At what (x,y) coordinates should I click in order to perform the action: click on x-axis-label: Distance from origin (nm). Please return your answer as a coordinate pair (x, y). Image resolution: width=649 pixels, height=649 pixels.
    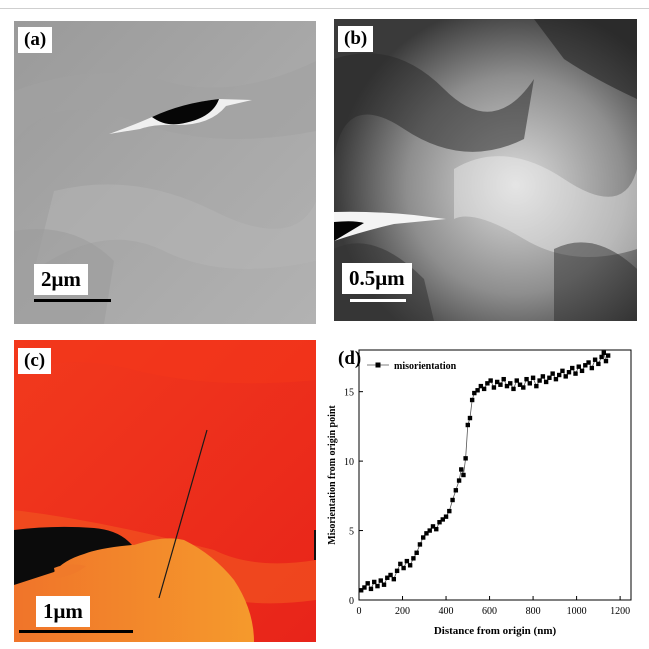
    Looking at the image, I should click on (495, 631).